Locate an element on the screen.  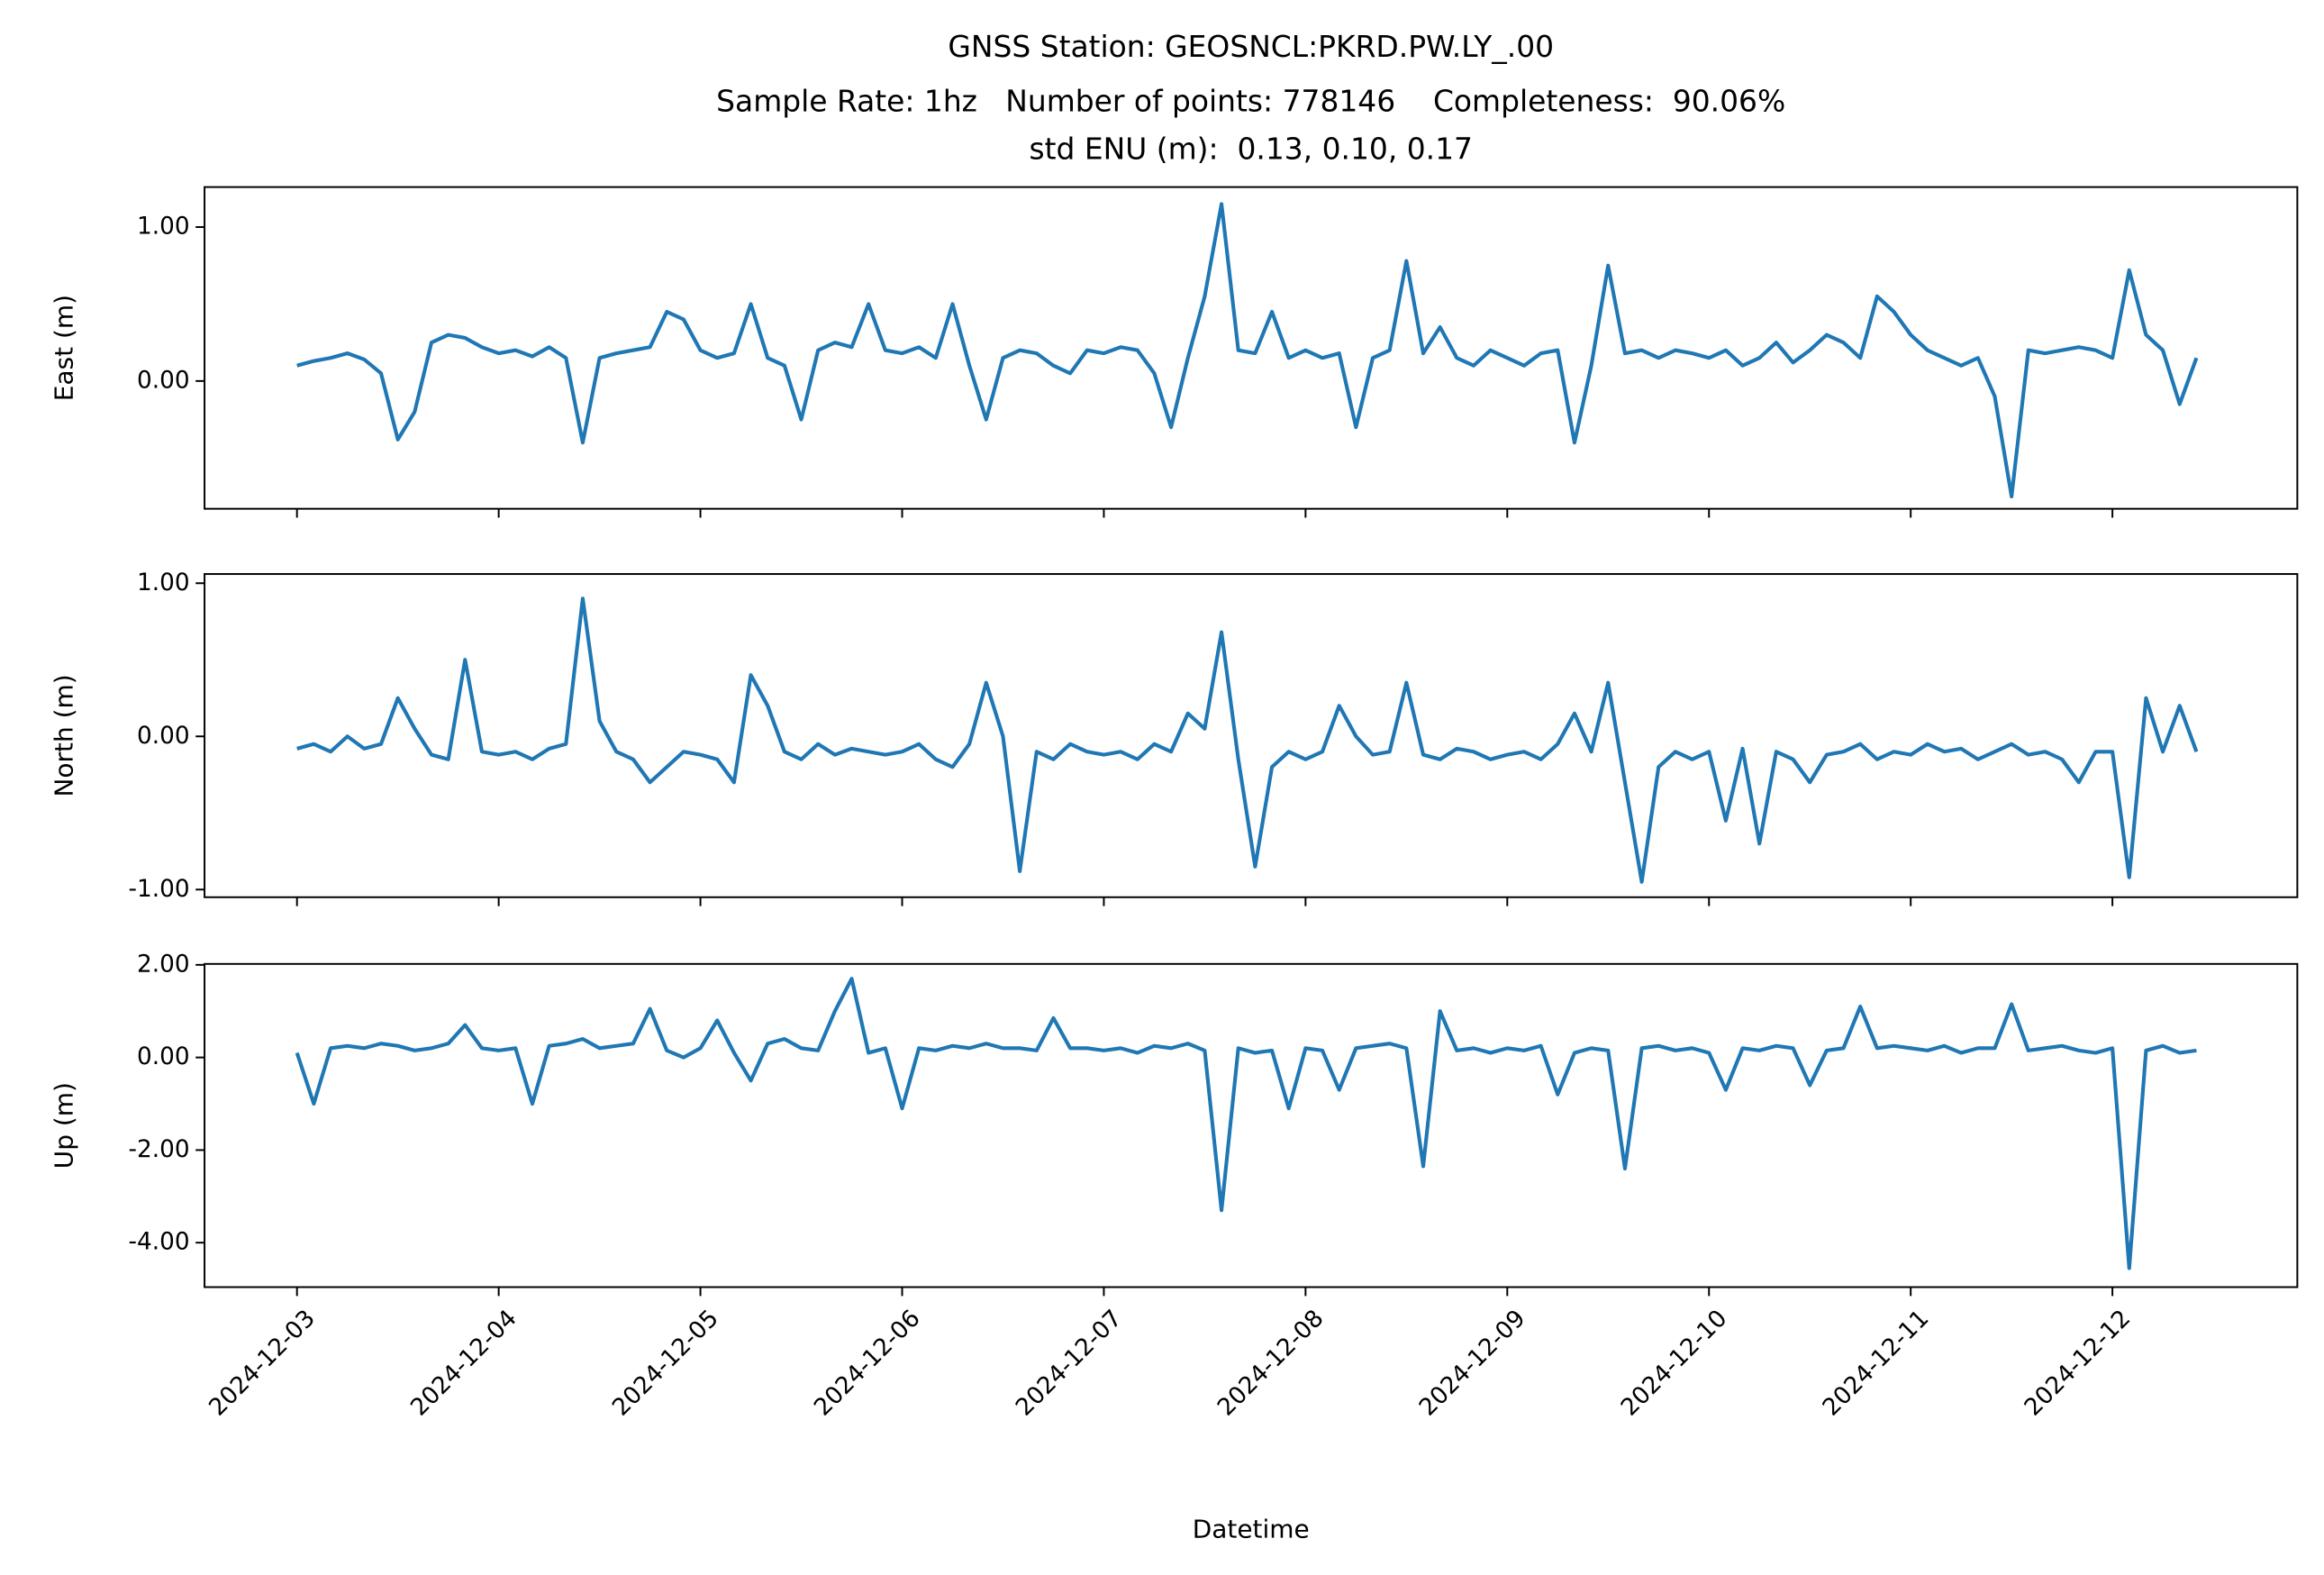
y-axis-label: North (m) is located at coordinates (63, 735).